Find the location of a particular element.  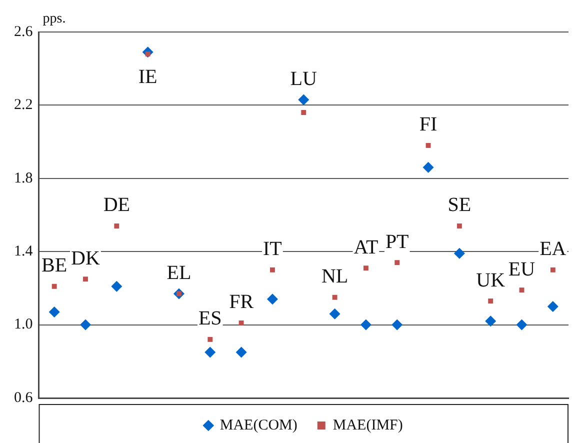

x-tick-label: FI is located at coordinates (428, 125).